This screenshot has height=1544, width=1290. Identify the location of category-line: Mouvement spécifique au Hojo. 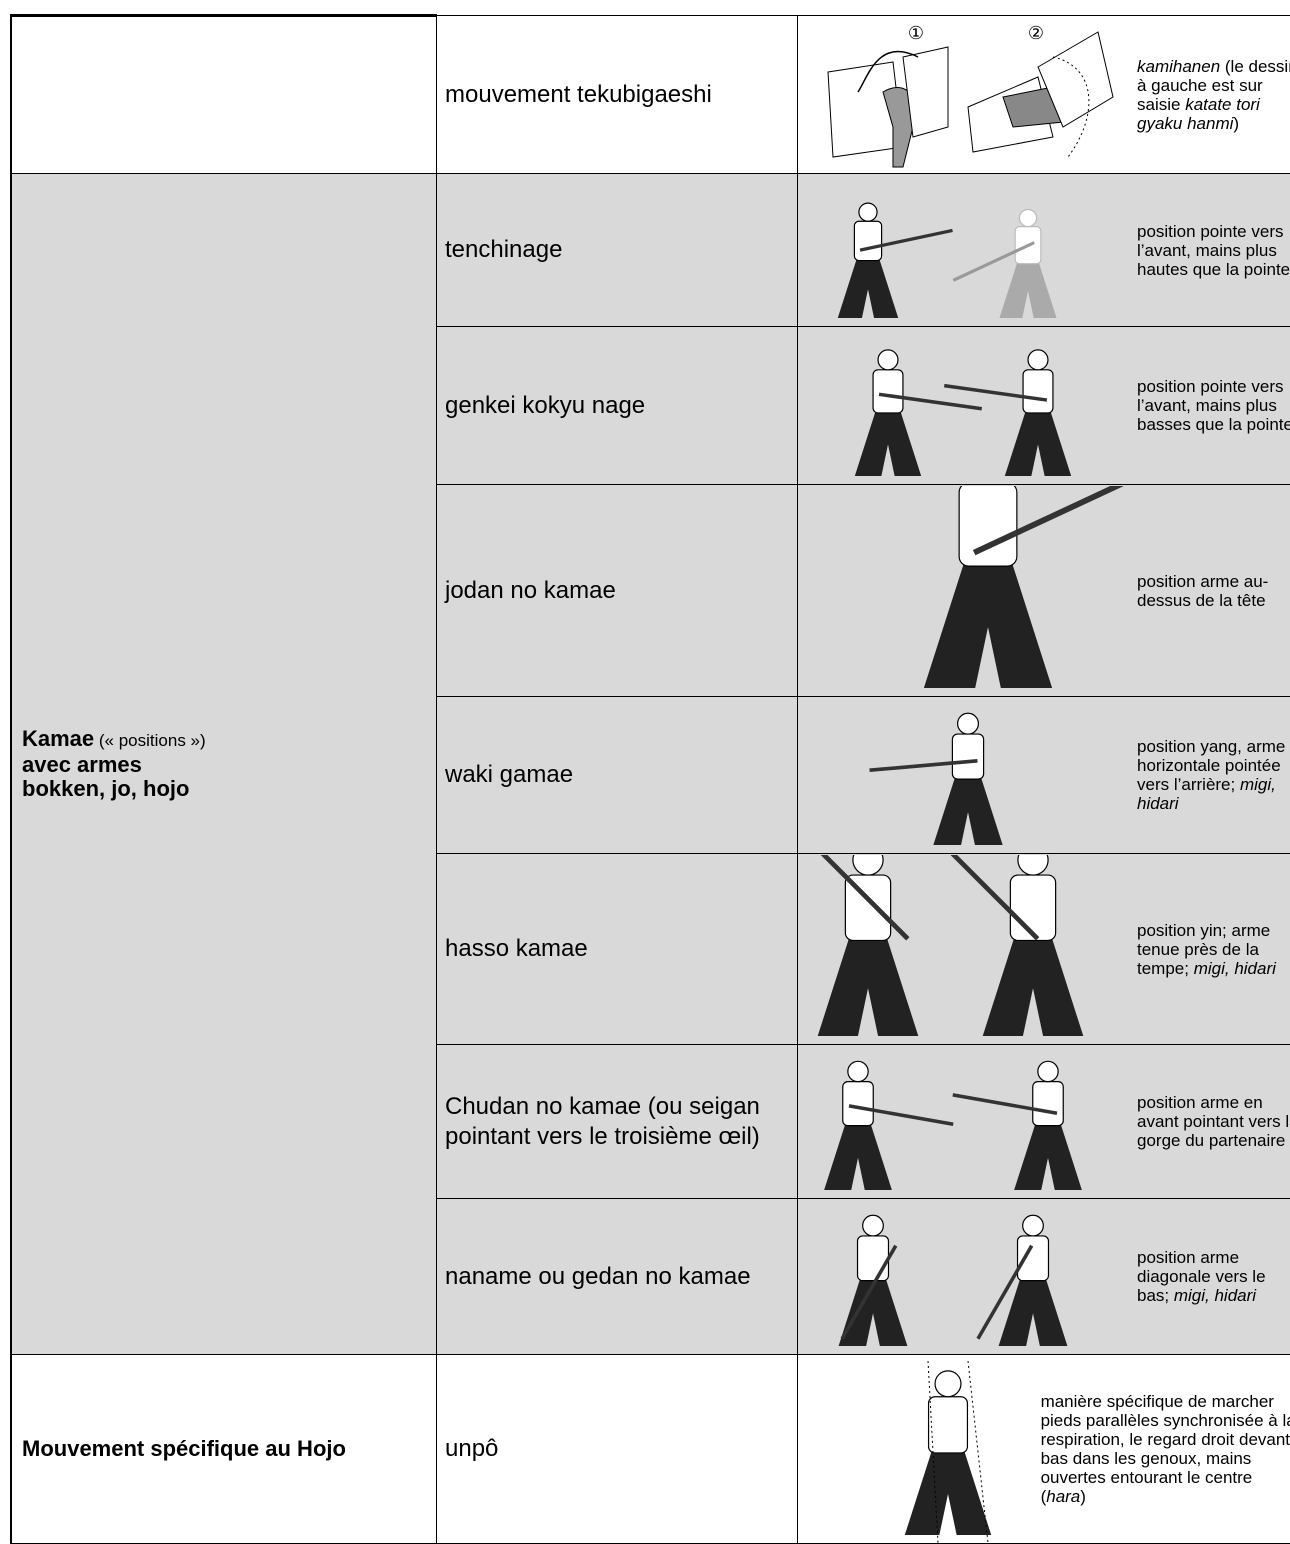
(229, 1449).